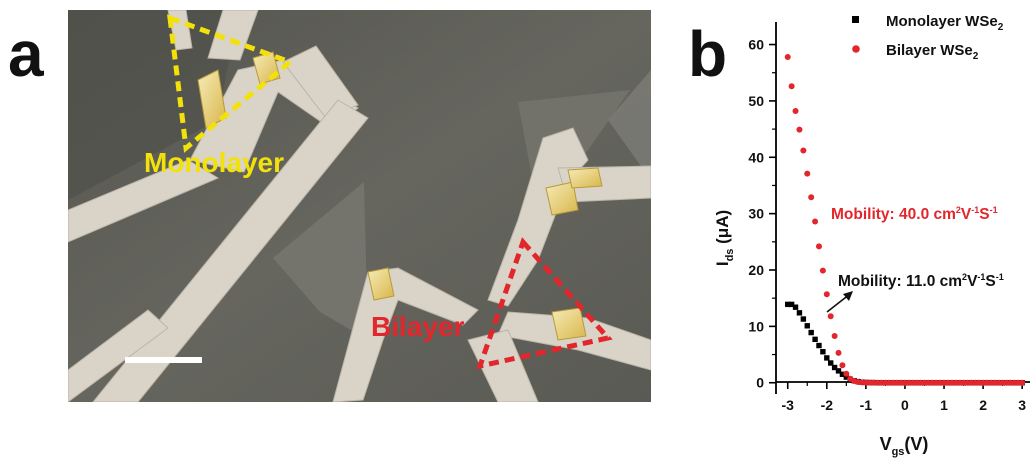  I want to click on y-ticks: 0 10 20 30 40 50 60, so click(762, 214).